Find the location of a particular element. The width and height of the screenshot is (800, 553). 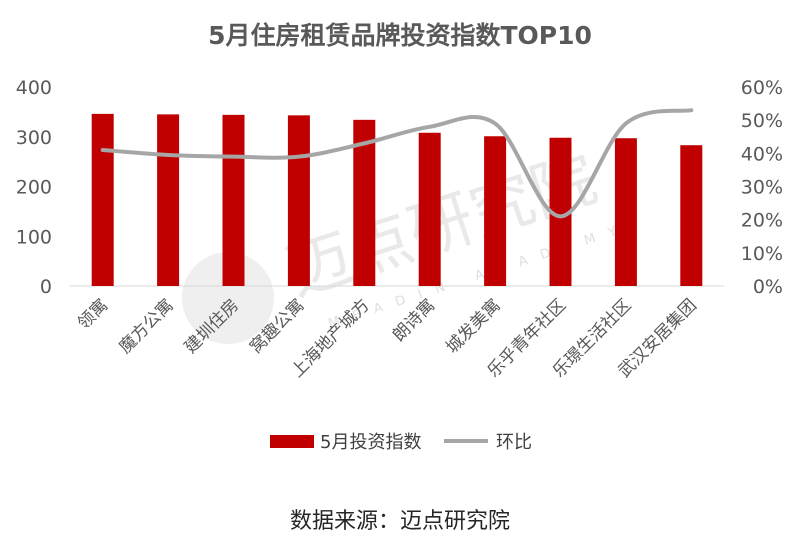

line-path is located at coordinates (397, 163).